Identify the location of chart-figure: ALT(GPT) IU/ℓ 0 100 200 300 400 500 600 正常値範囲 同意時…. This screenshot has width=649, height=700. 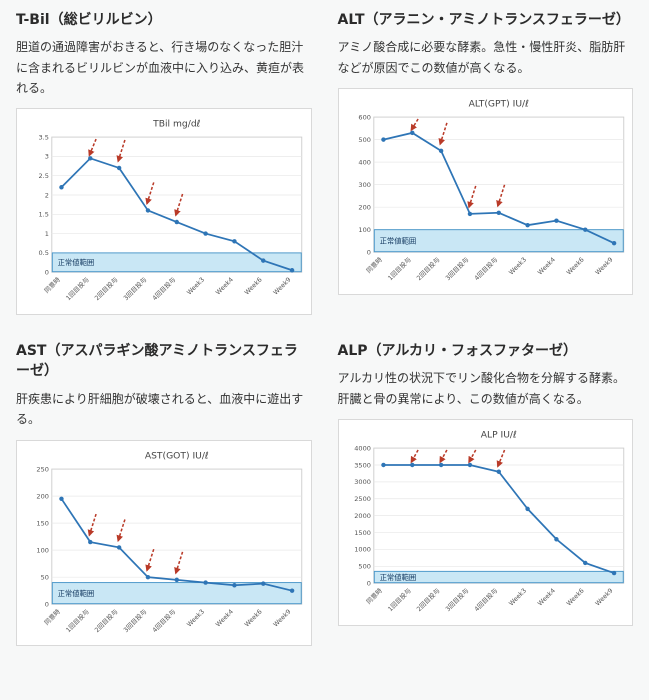
(485, 191).